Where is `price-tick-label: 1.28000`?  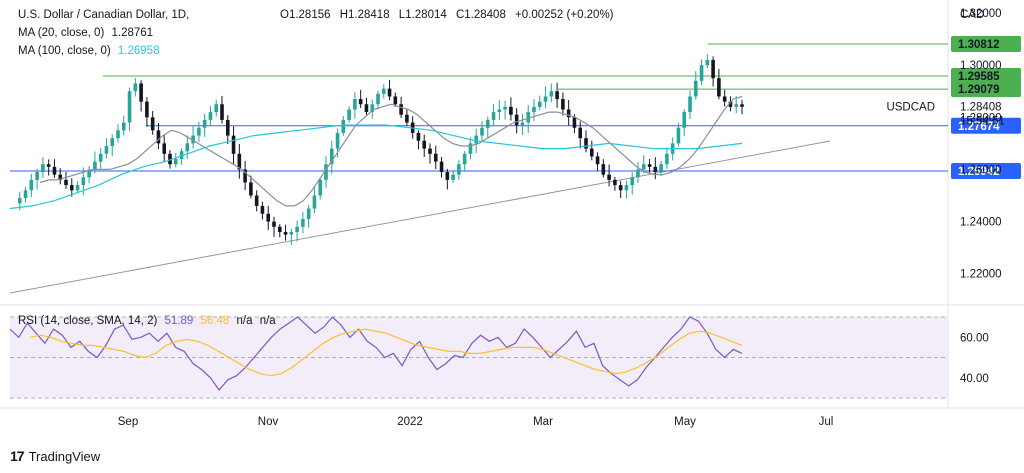 price-tick-label: 1.28000 is located at coordinates (981, 118).